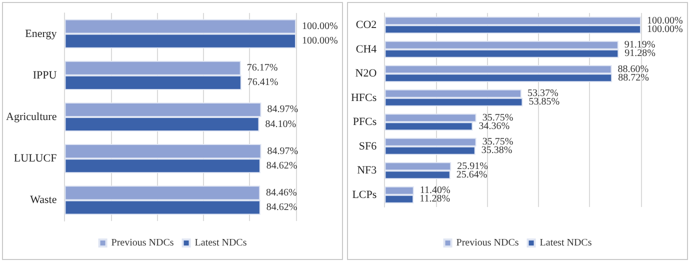 This screenshot has height=264, width=694. What do you see at coordinates (41, 34) in the screenshot?
I see `y-tick-label: Energy` at bounding box center [41, 34].